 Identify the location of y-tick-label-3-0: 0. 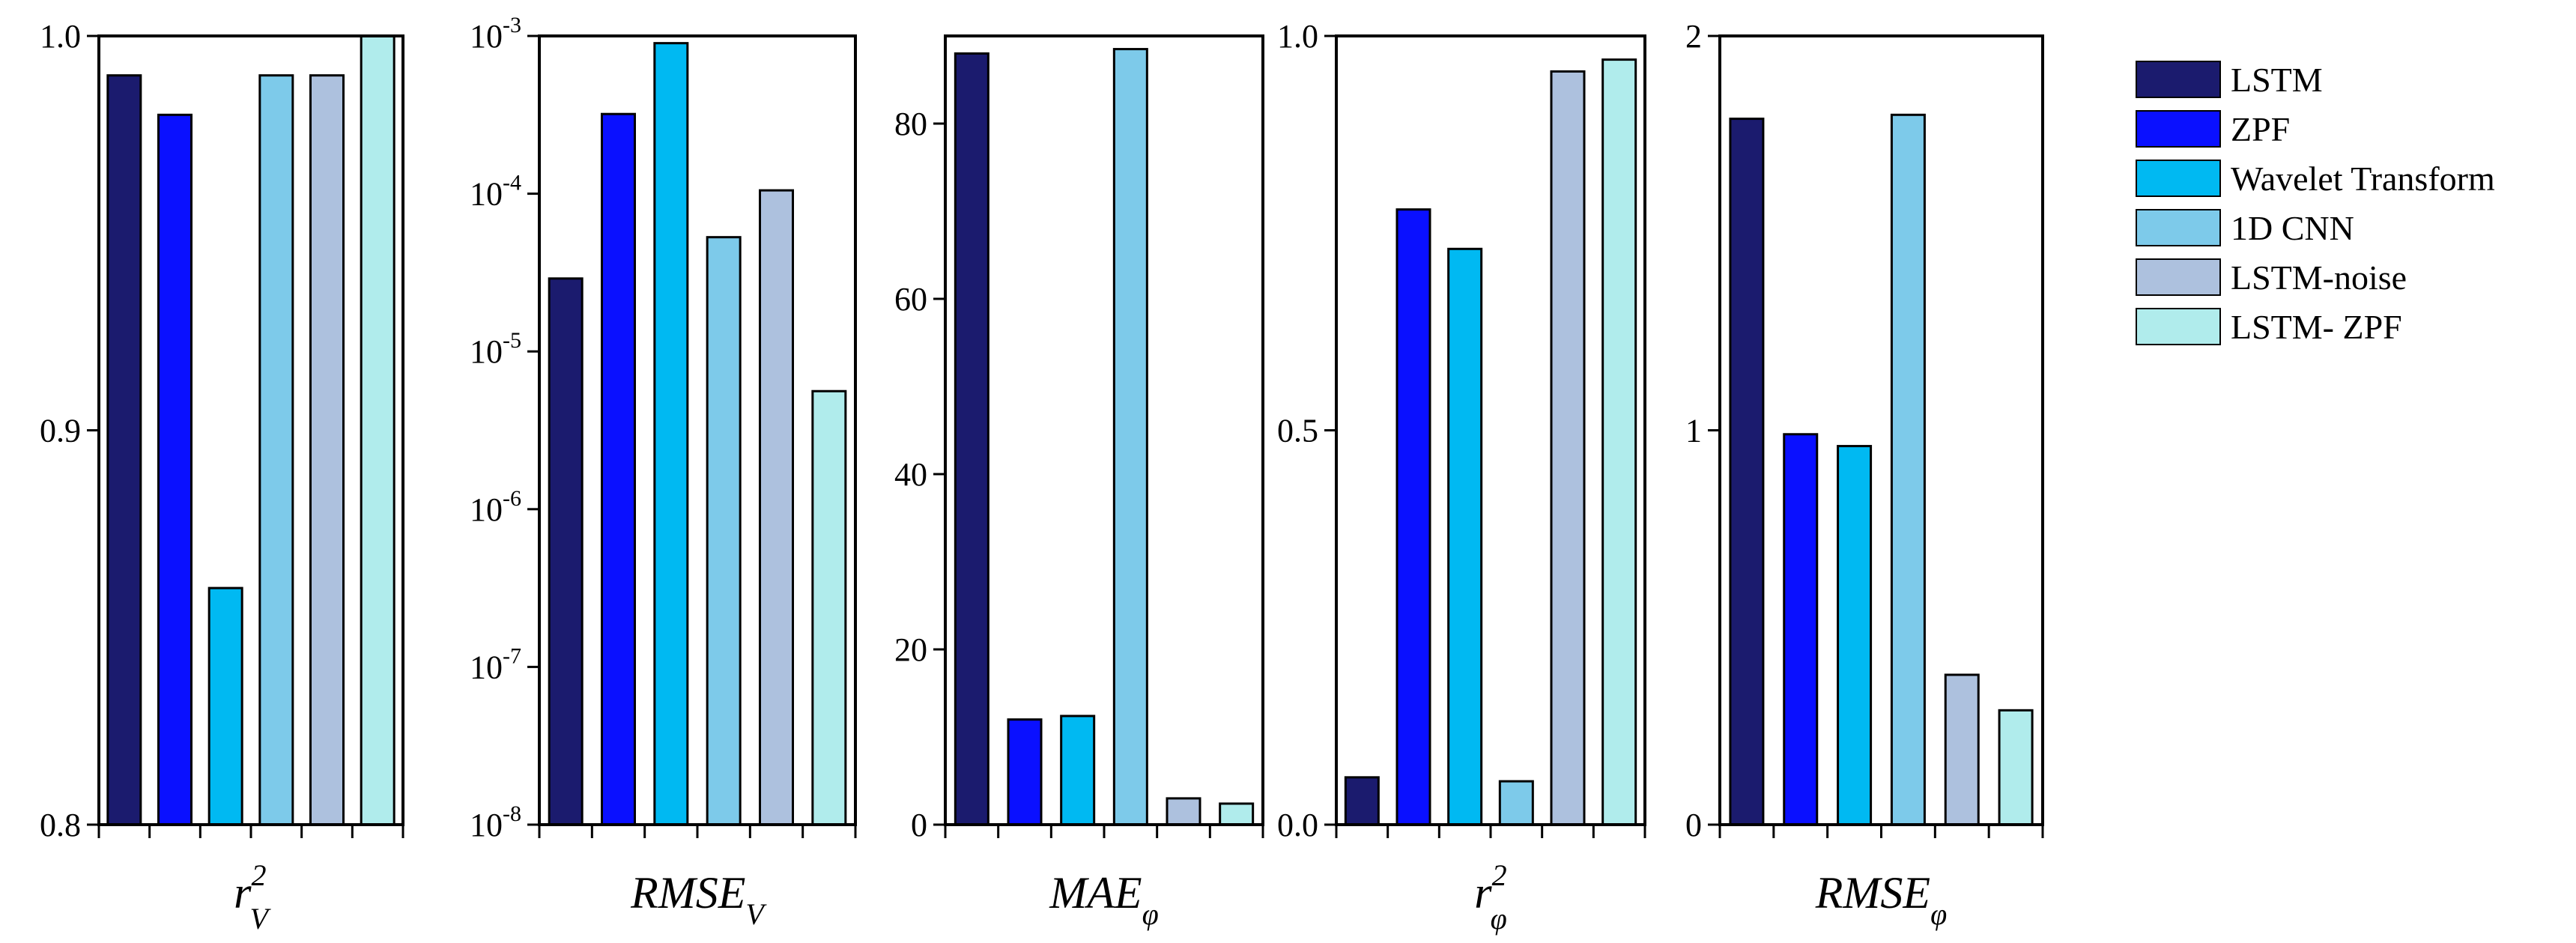
(919, 825).